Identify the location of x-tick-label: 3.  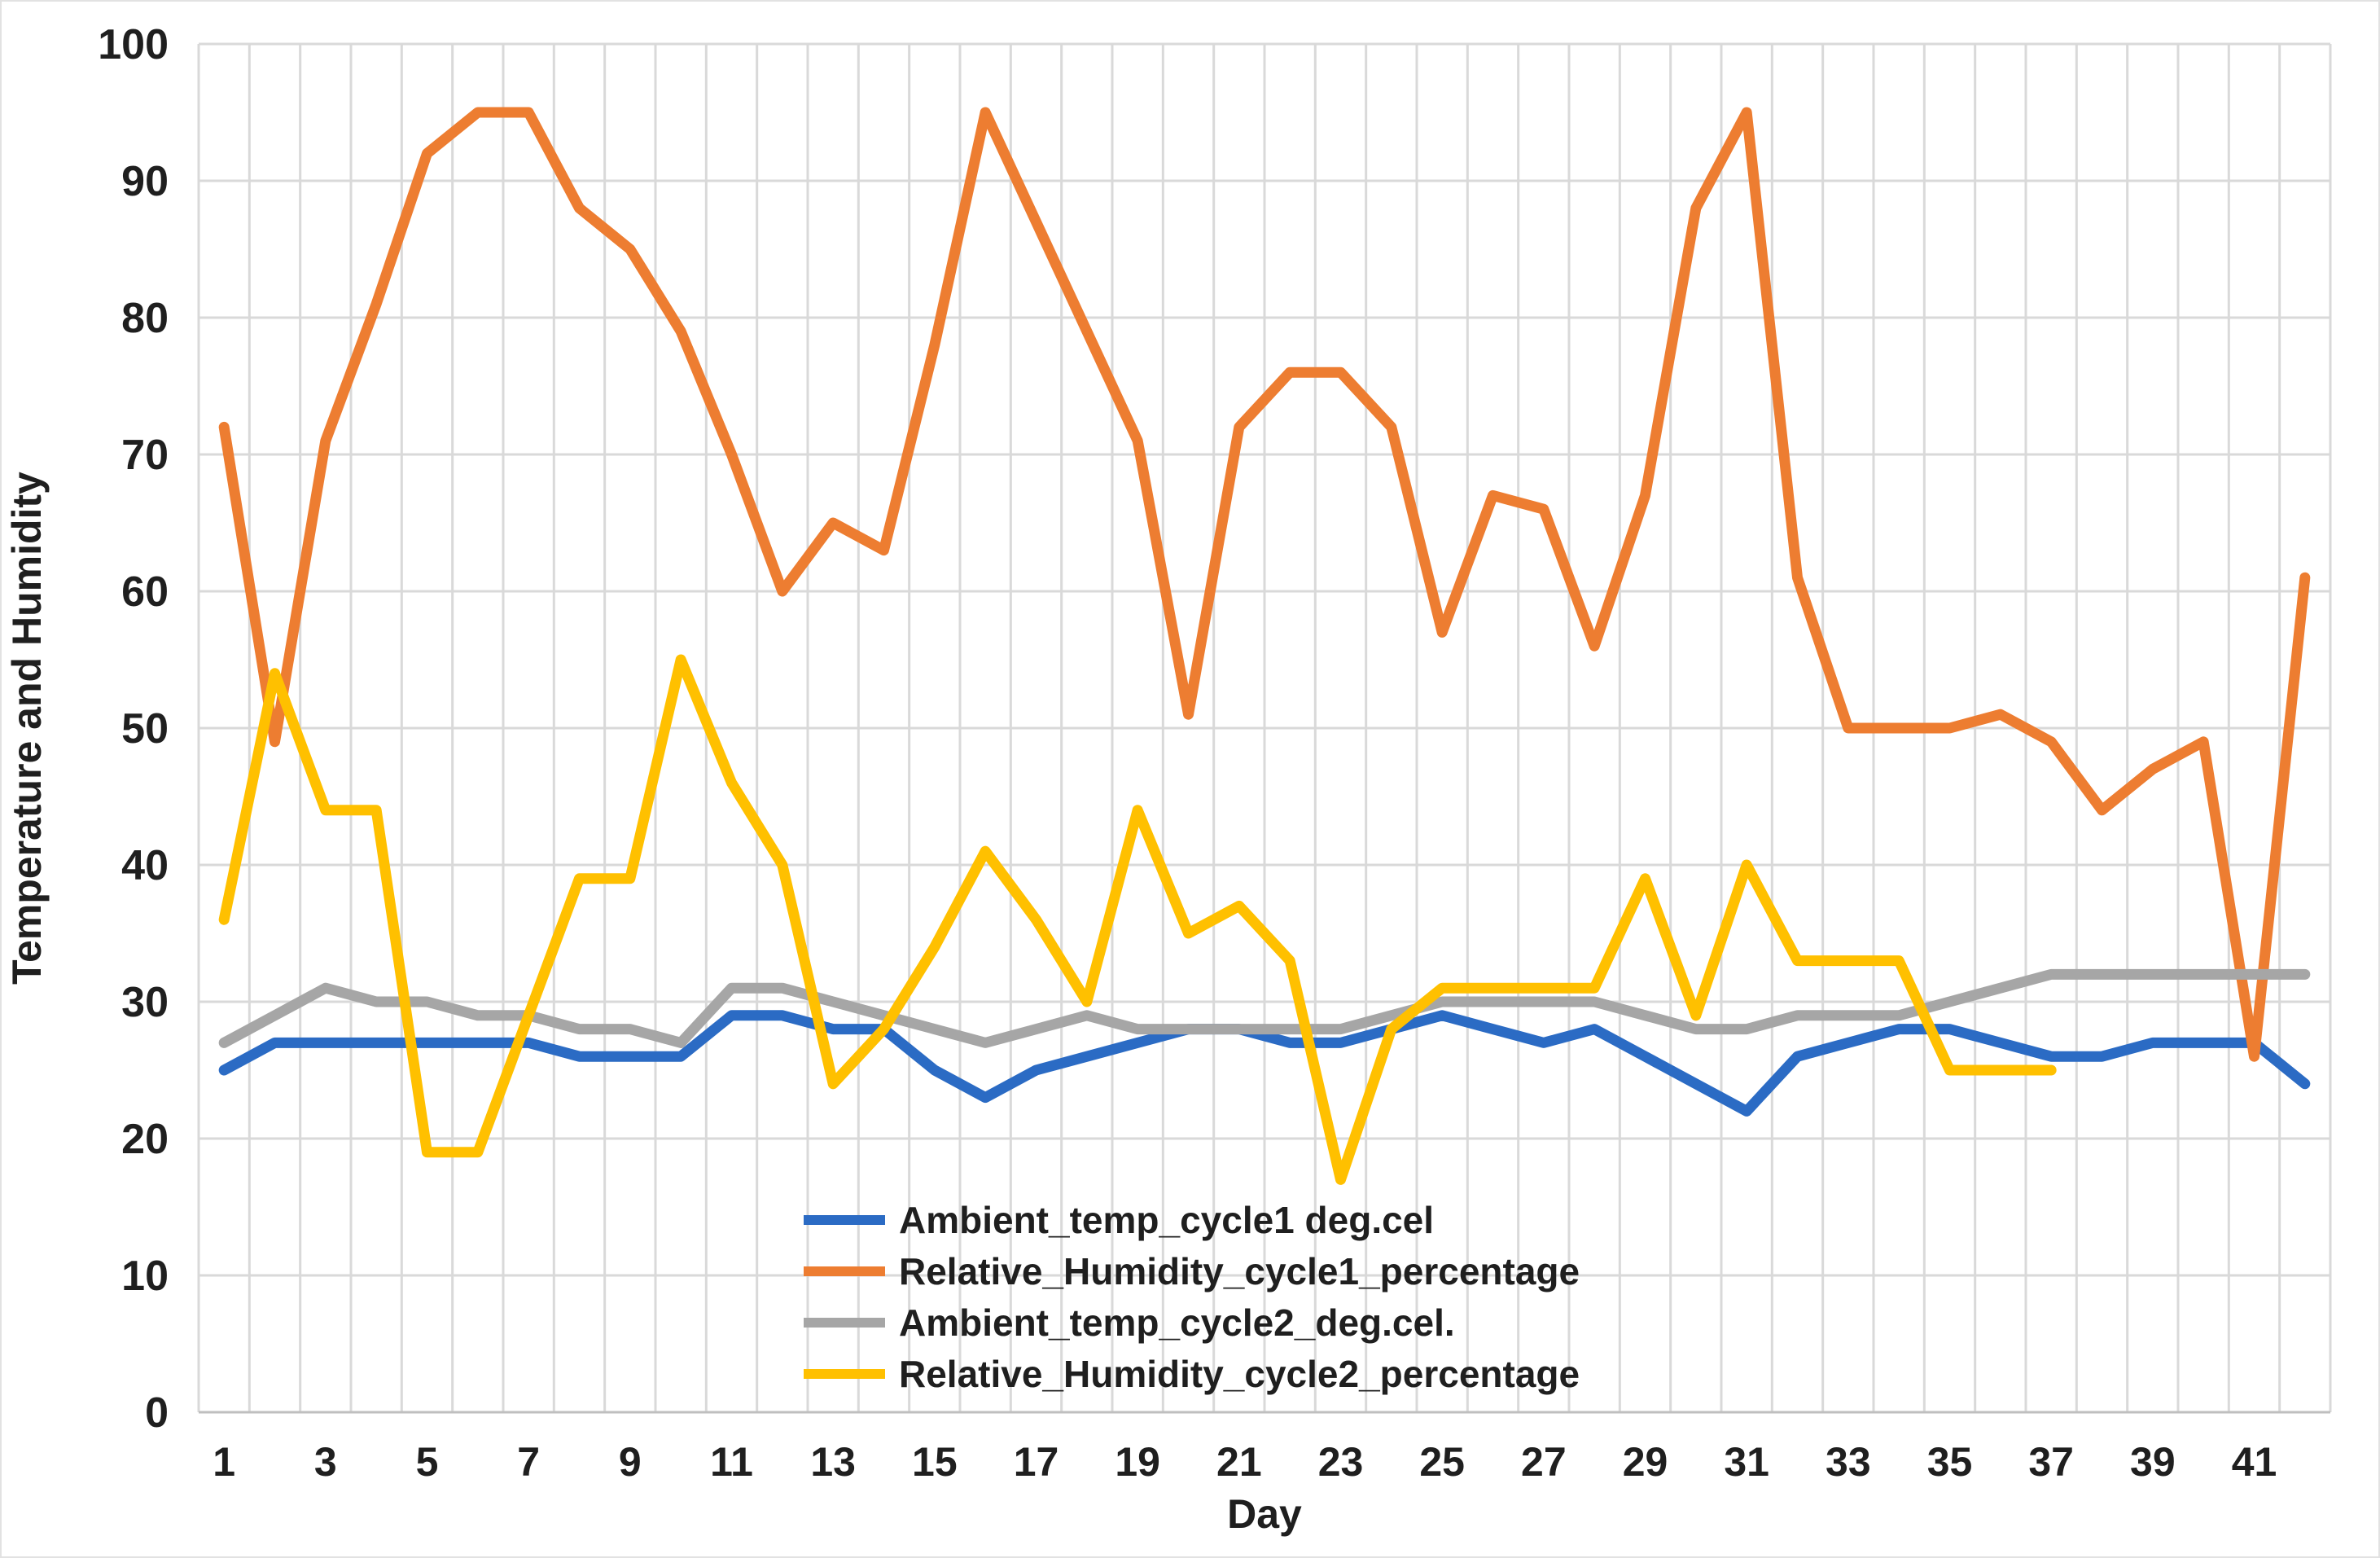
(326, 1462).